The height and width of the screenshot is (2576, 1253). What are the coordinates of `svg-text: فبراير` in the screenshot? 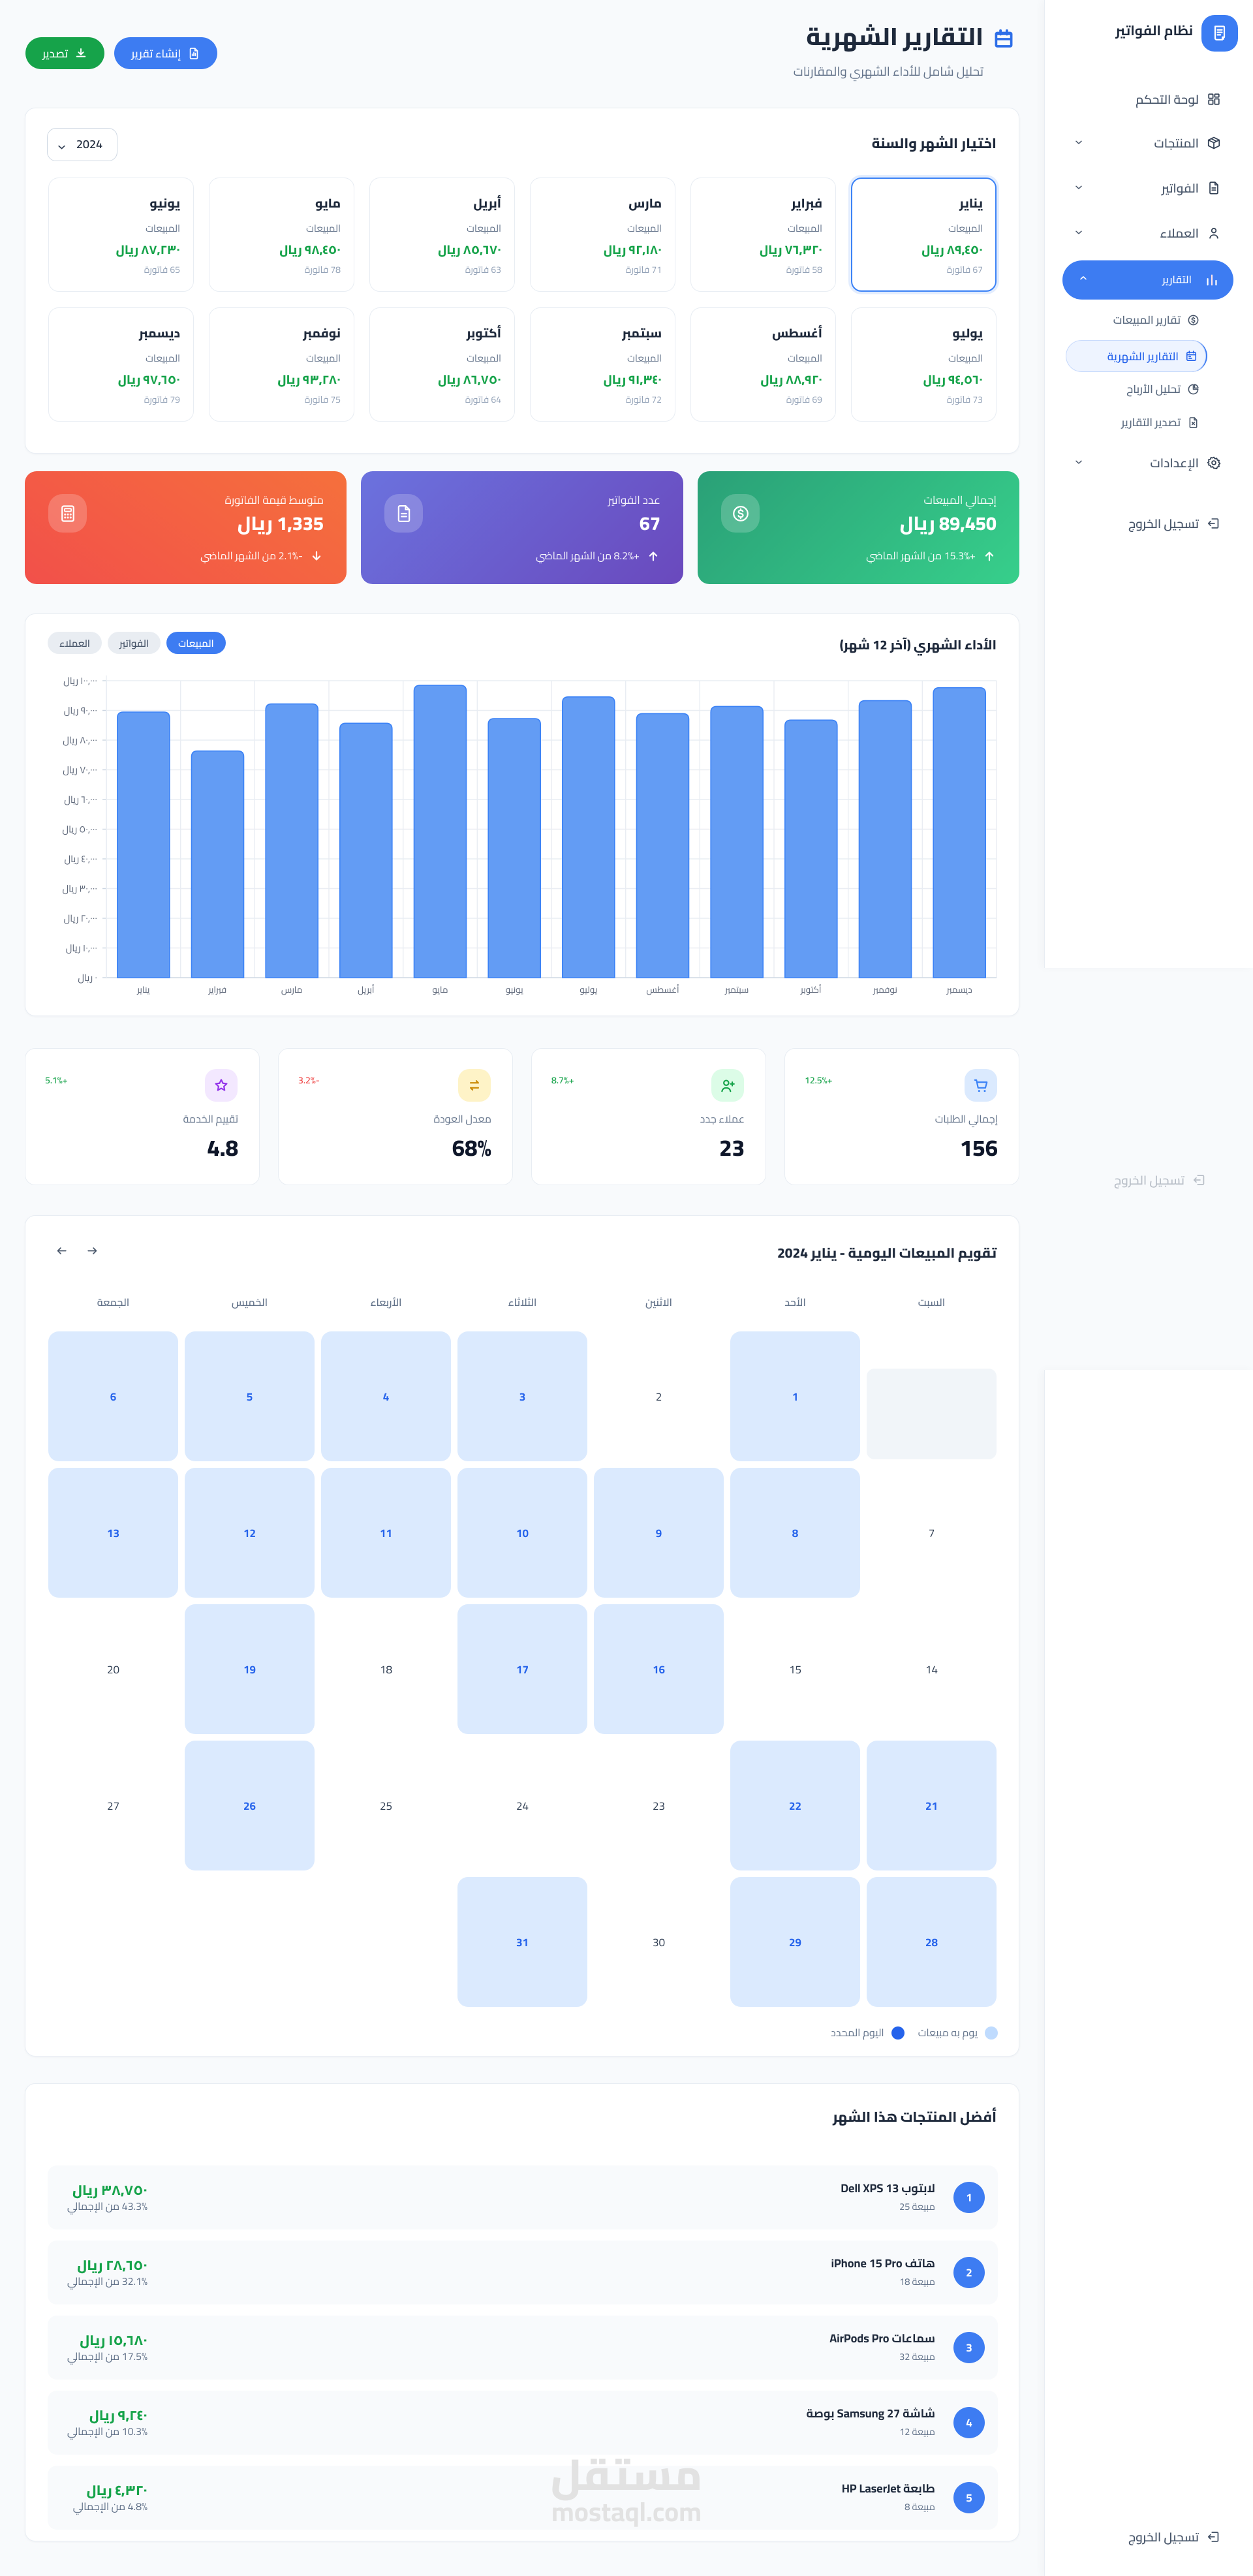 It's located at (217, 989).